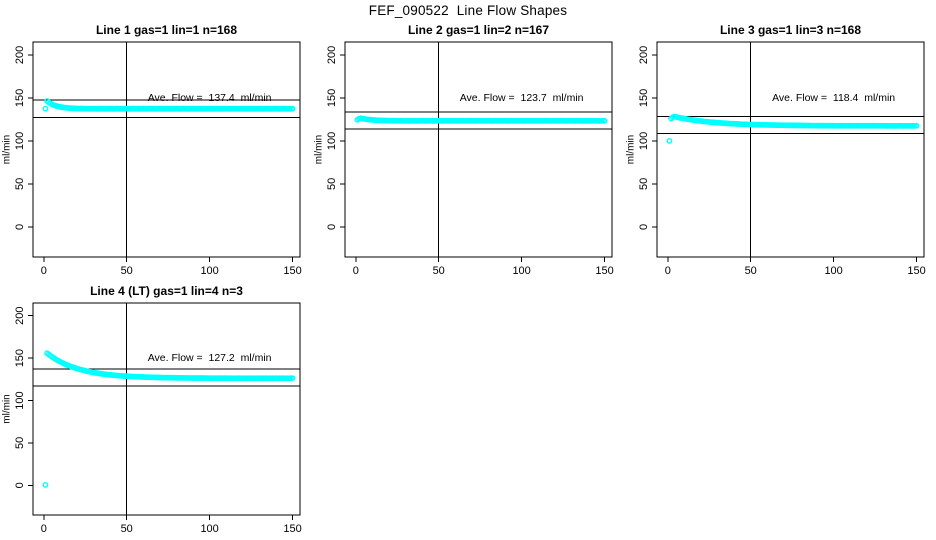  Describe the element at coordinates (478, 30) in the screenshot. I see `panel-title: Line 2 gas=1 lin=2 n=167` at that location.